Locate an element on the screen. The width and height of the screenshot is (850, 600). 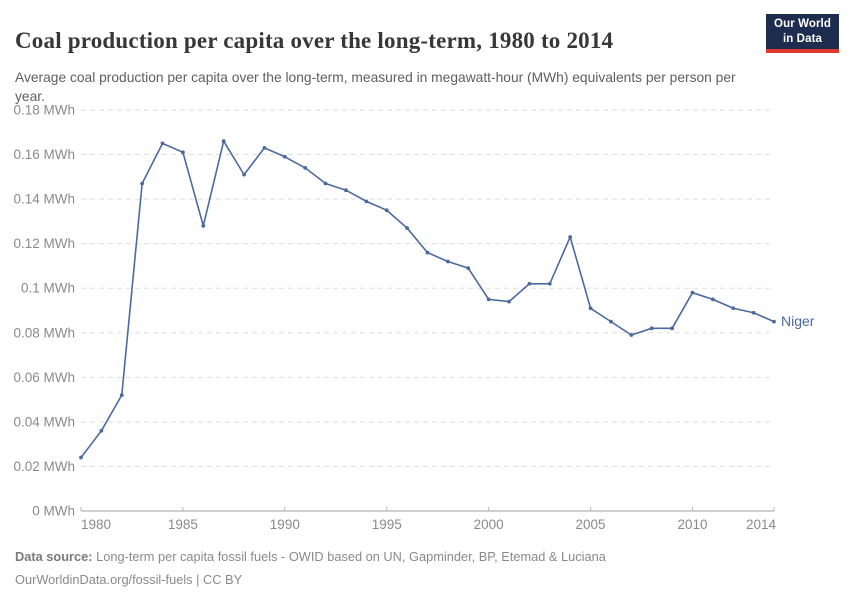
data-source-label: Data source: is located at coordinates (54, 556).